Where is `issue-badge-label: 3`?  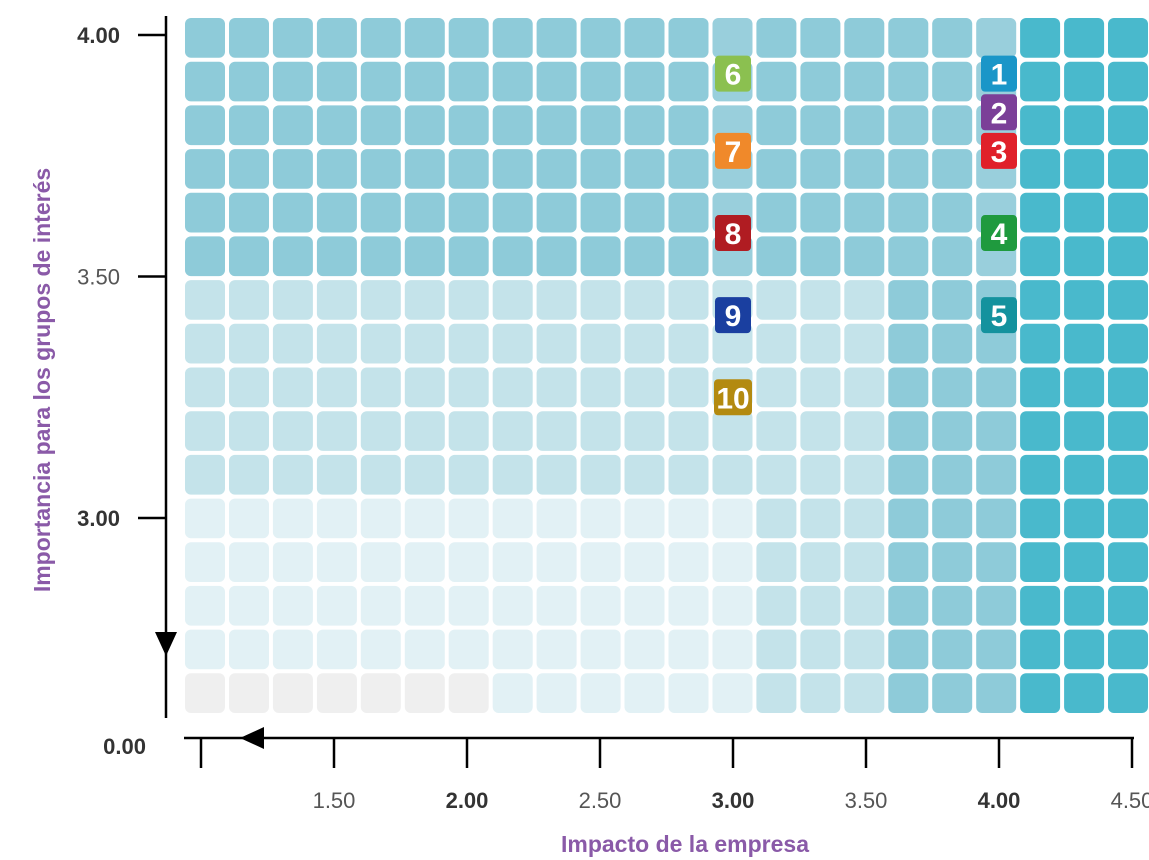 issue-badge-label: 3 is located at coordinates (999, 152).